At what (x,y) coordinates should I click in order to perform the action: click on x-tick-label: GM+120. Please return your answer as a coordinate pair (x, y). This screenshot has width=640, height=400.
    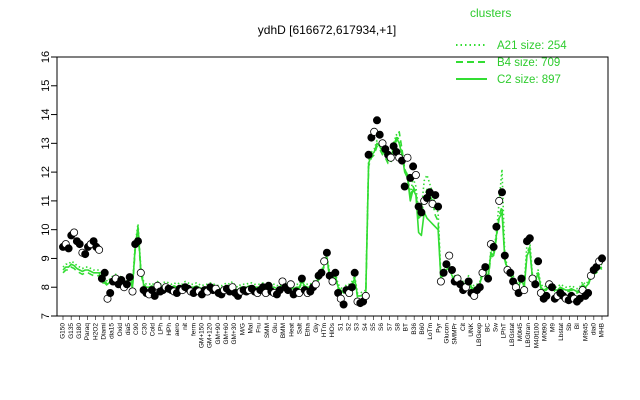
    Looking at the image, I should click on (210, 335).